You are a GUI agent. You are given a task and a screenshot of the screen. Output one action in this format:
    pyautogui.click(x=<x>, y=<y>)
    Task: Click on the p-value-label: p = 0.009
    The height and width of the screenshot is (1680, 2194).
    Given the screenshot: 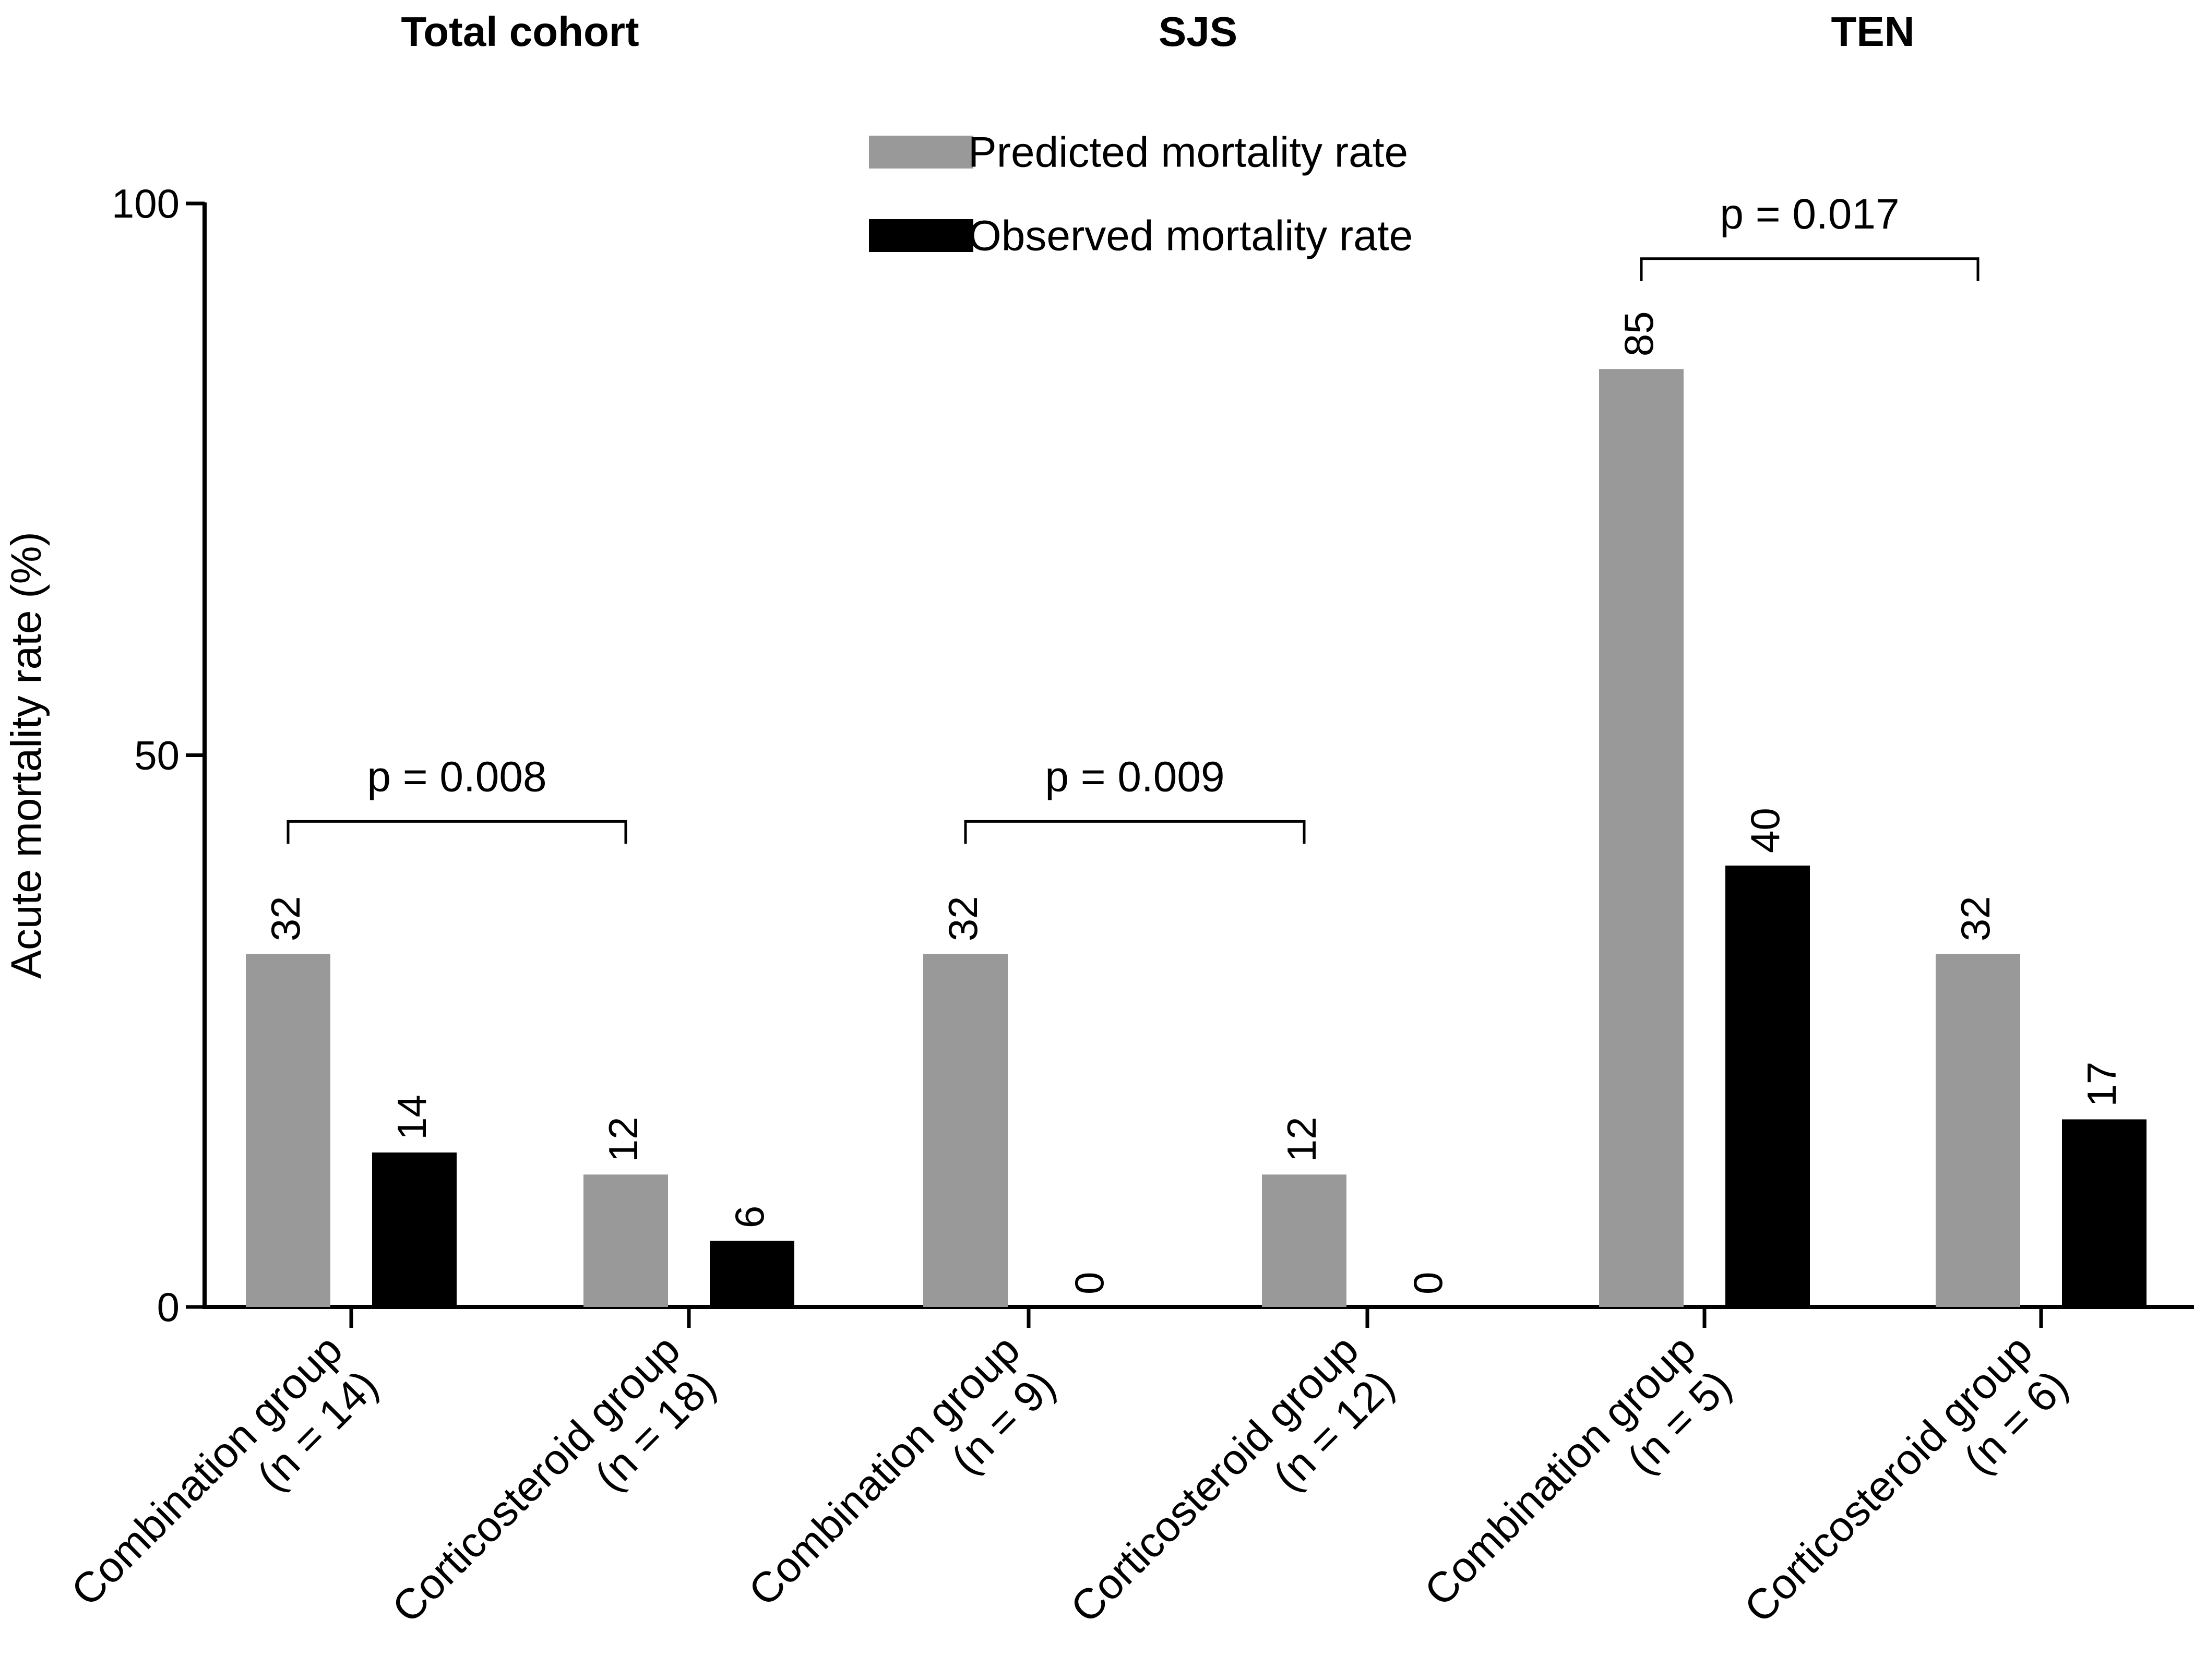 What is the action you would take?
    pyautogui.click(x=1134, y=776)
    